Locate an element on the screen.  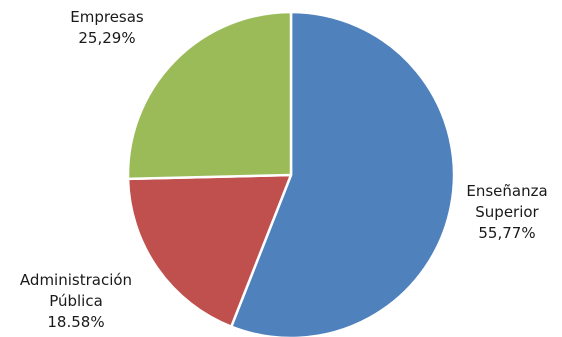
slice-category-text: Empresas is located at coordinates (107, 17).